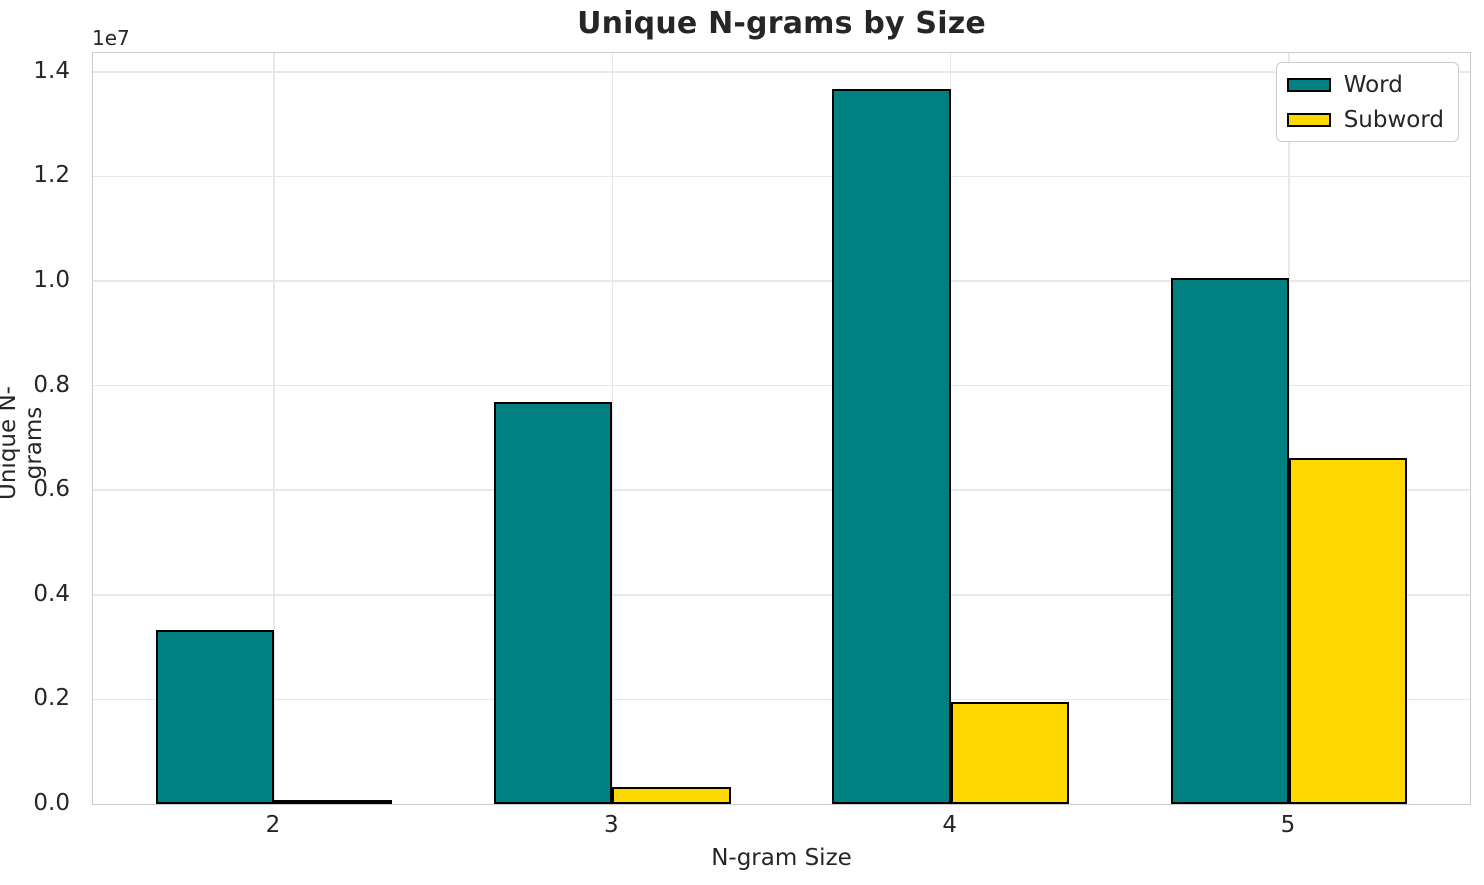  What do you see at coordinates (51, 698) in the screenshot?
I see `y-tick-label: 0.2` at bounding box center [51, 698].